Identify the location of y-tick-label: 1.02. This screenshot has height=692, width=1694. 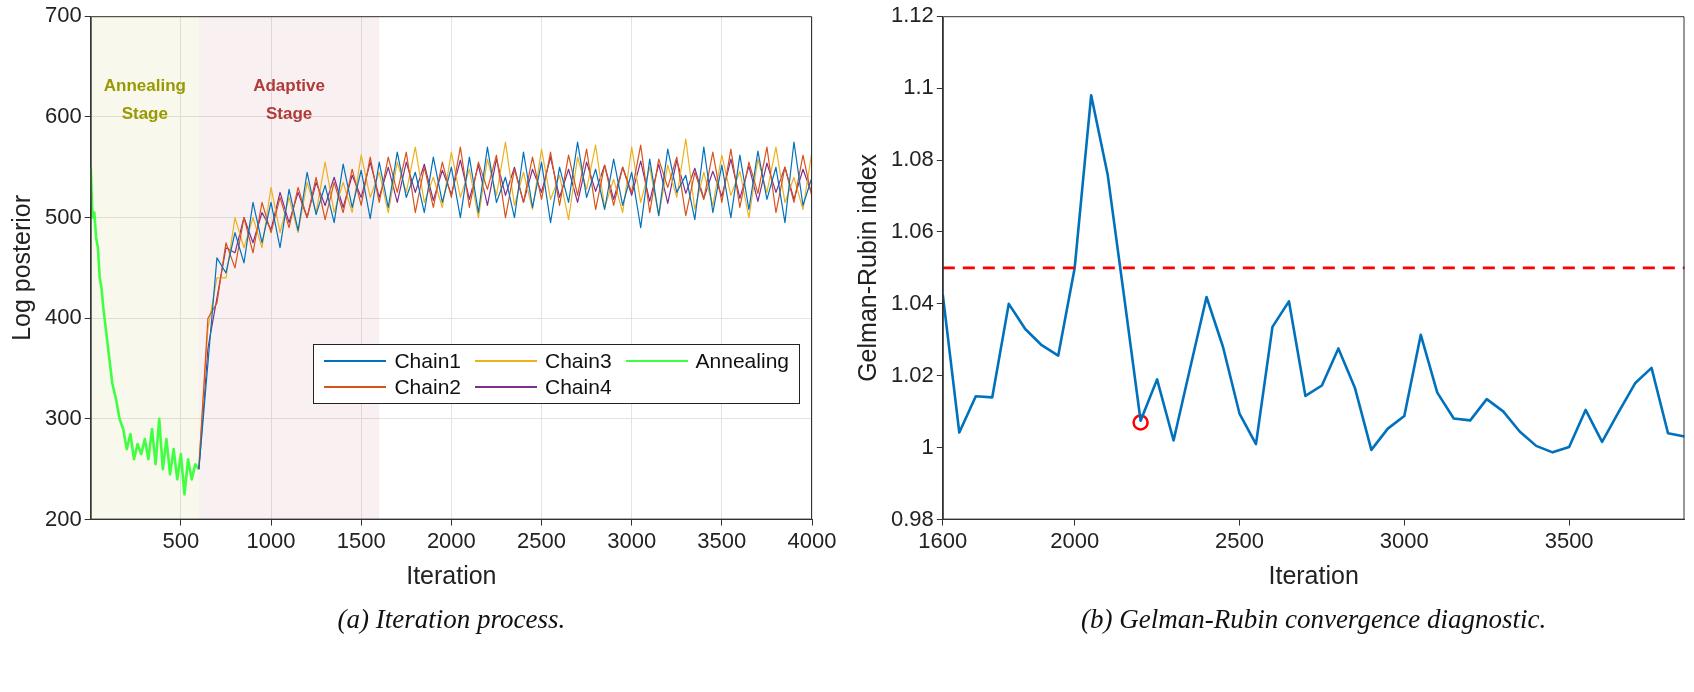
(912, 374).